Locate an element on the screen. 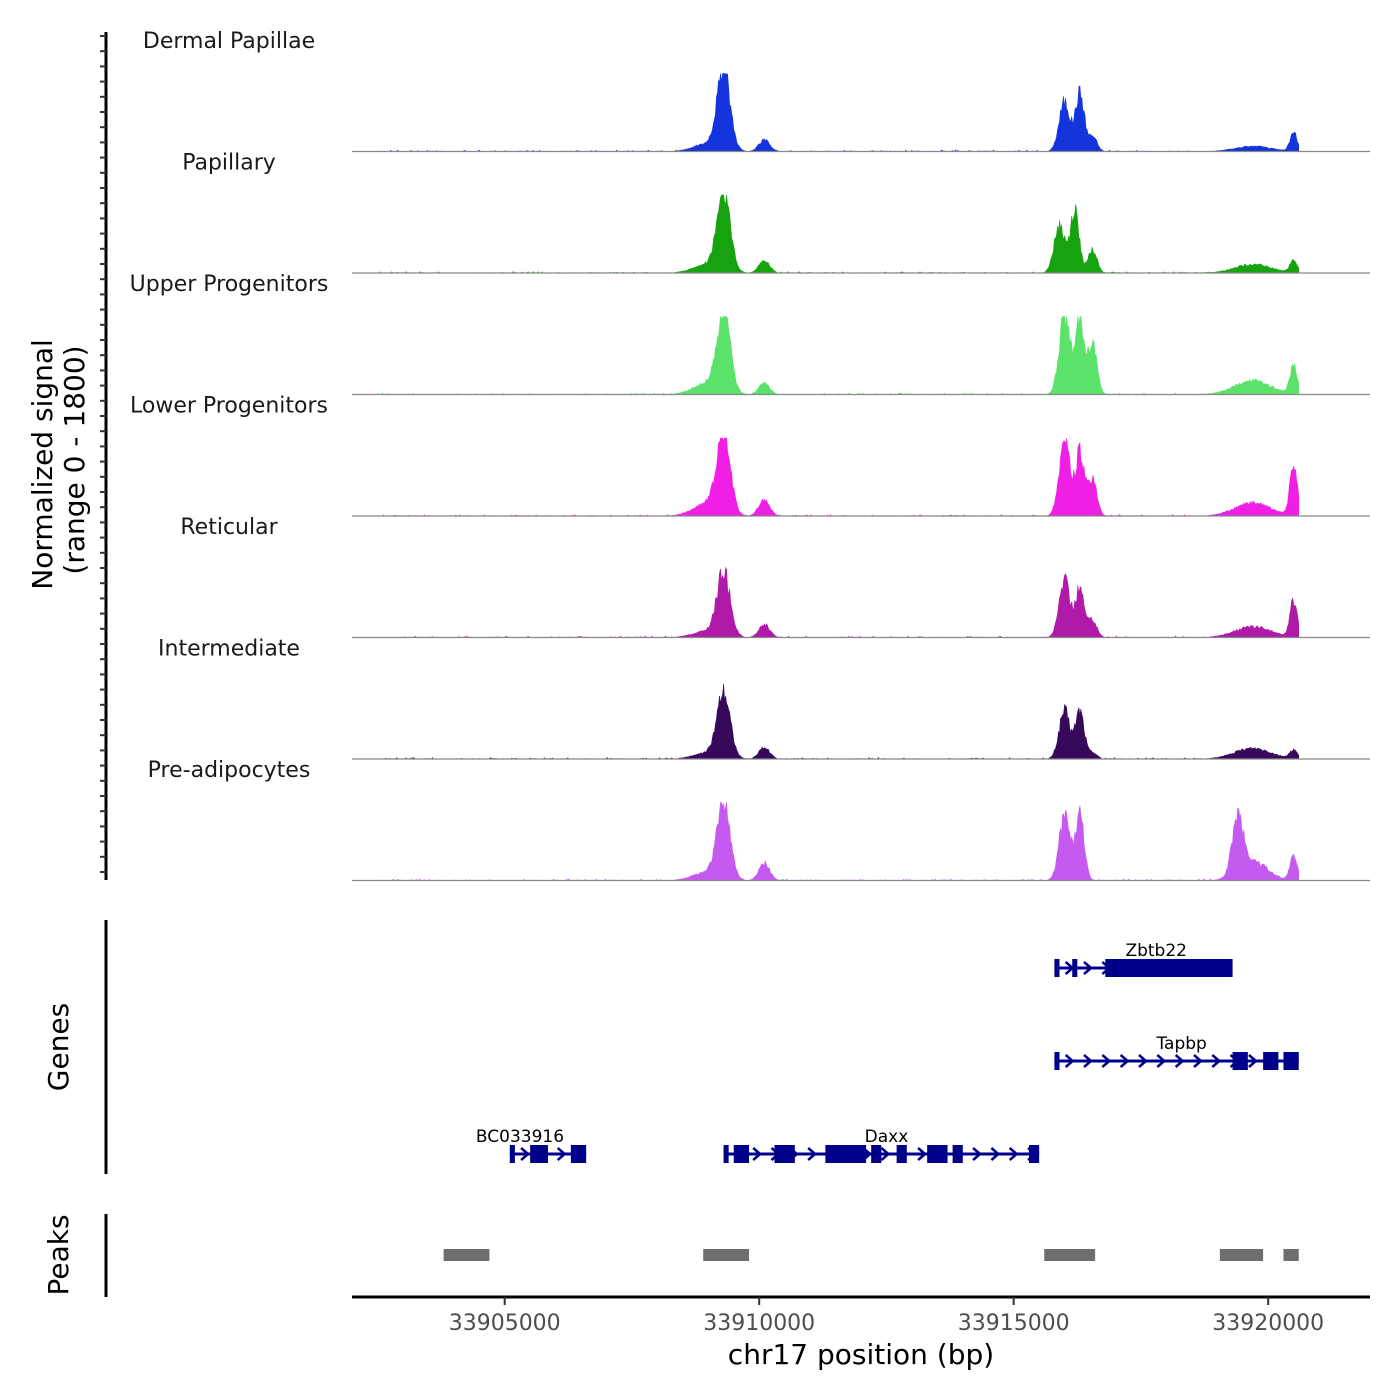 The image size is (1400, 1400). track-label: Papillary is located at coordinates (229, 162).